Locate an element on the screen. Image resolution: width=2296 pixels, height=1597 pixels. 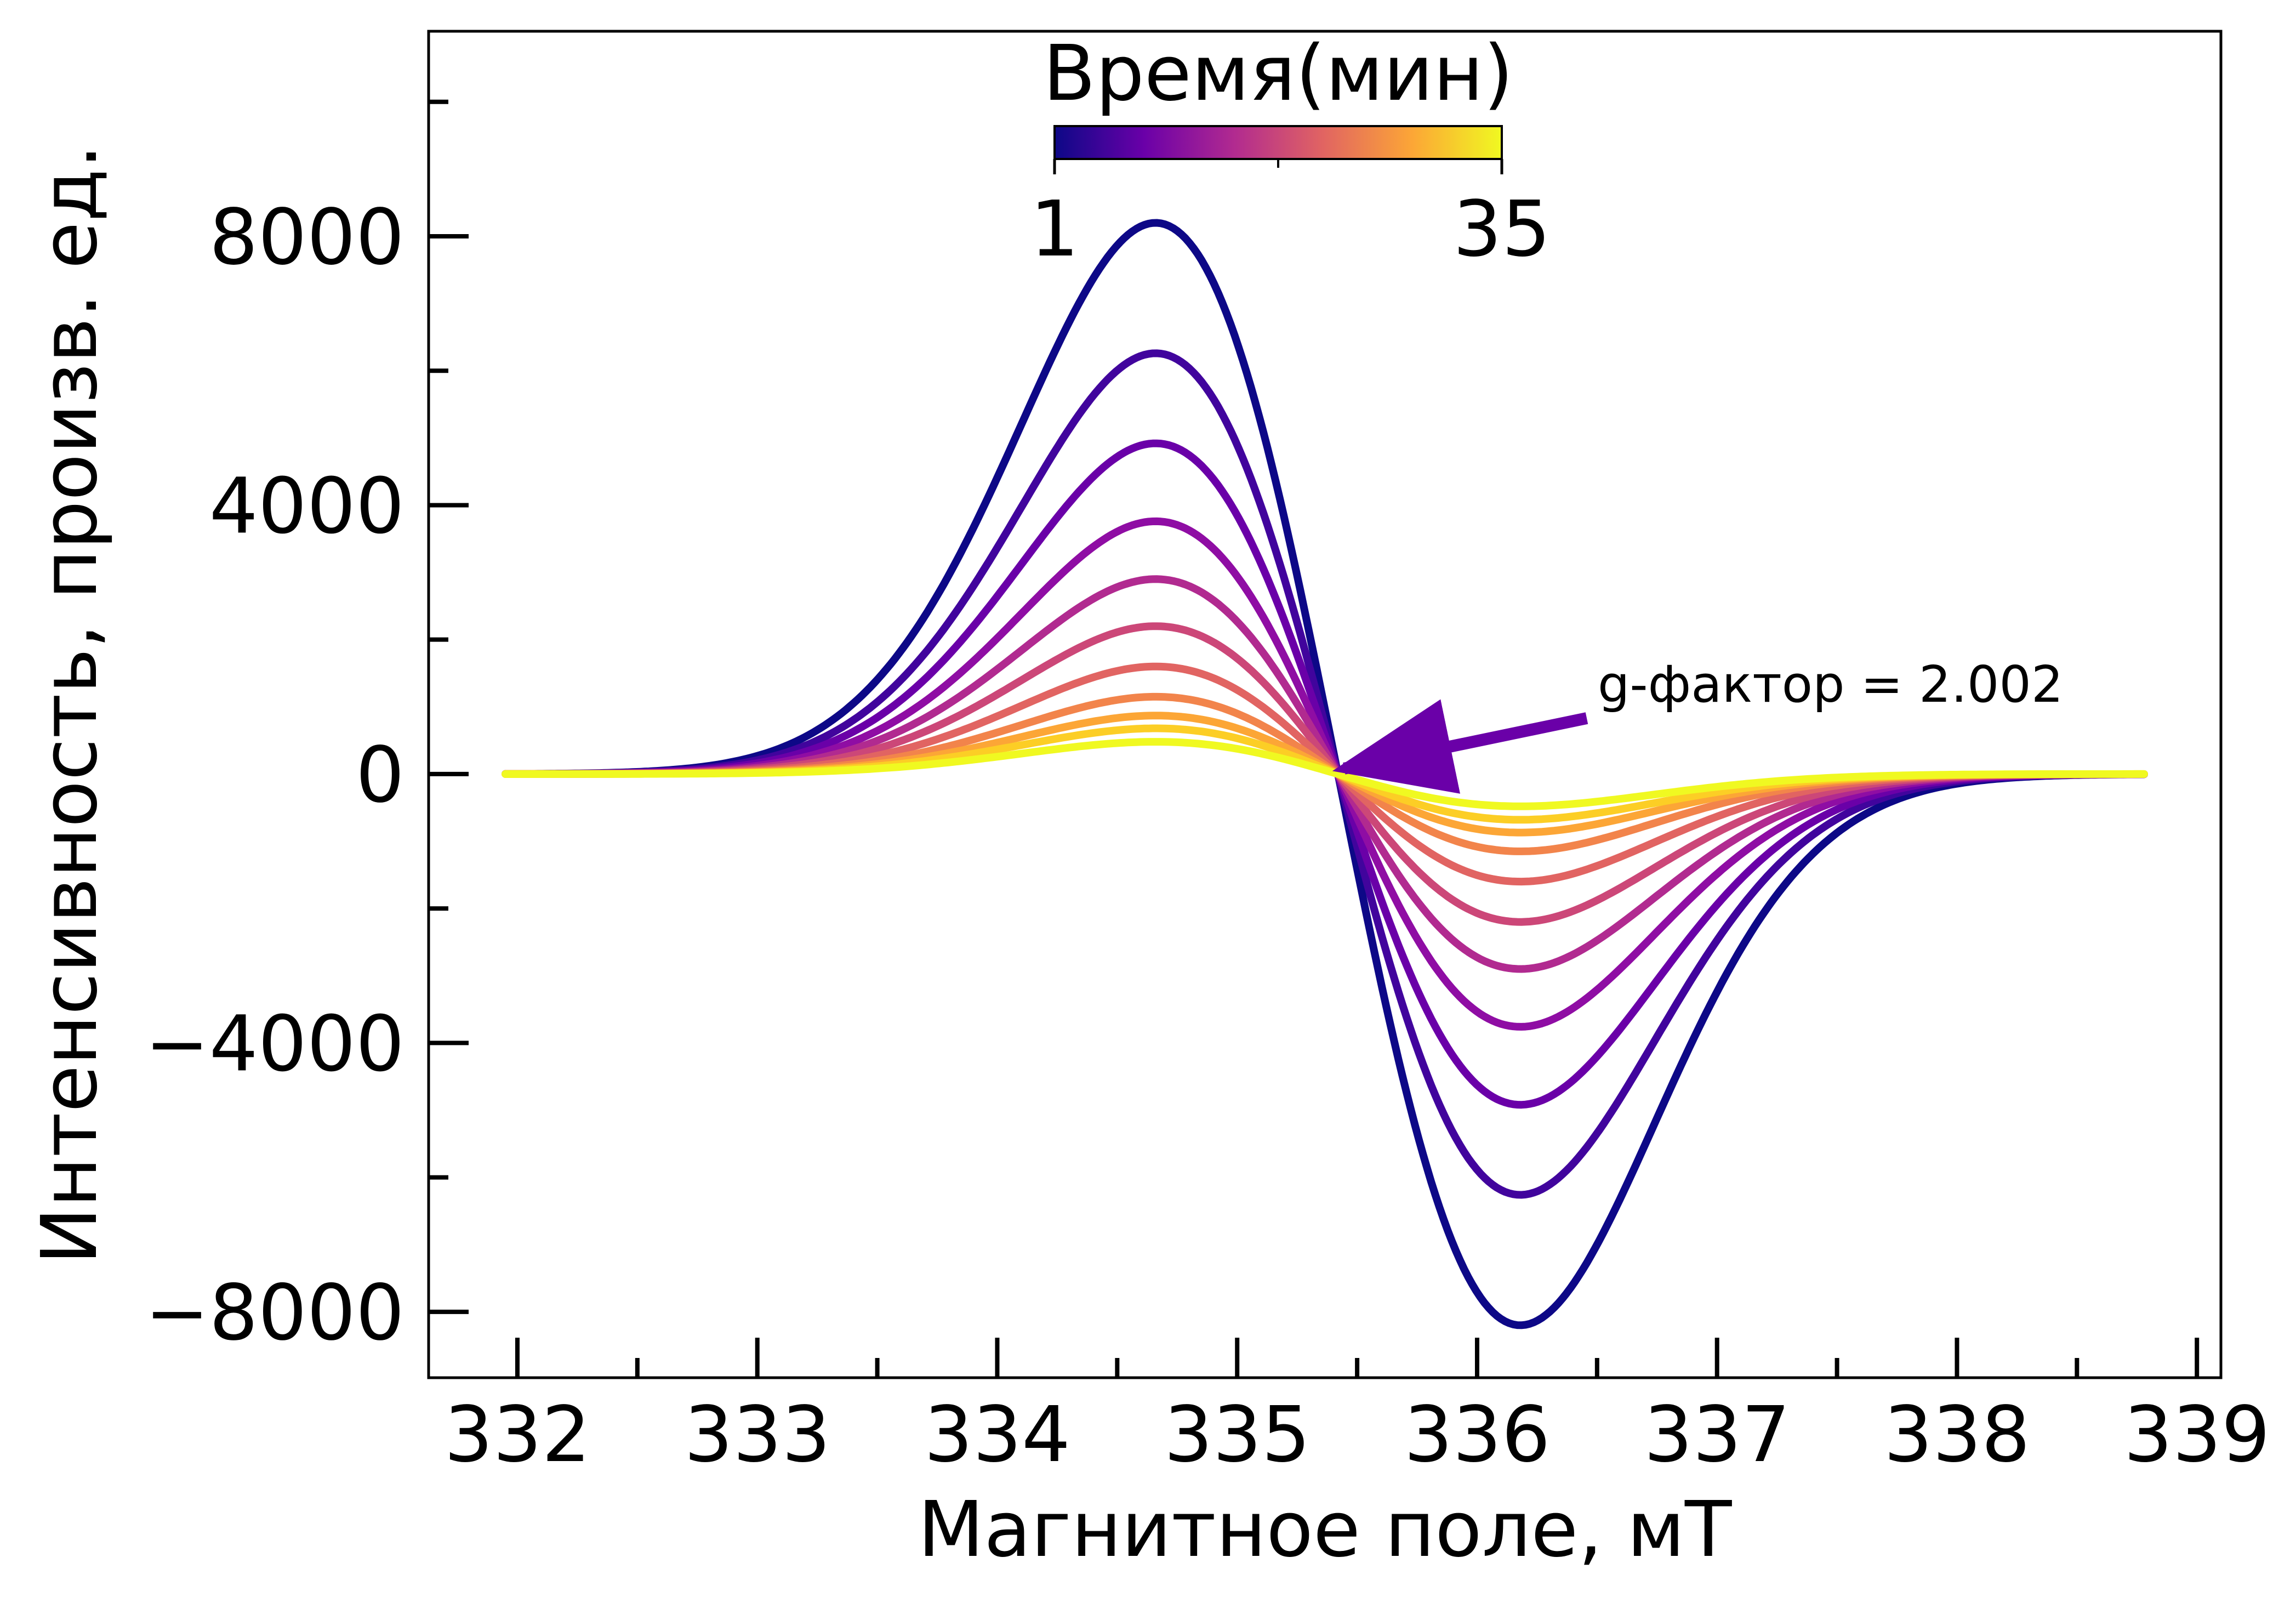
colorbar-title: Время(мин) is located at coordinates (1278, 73).